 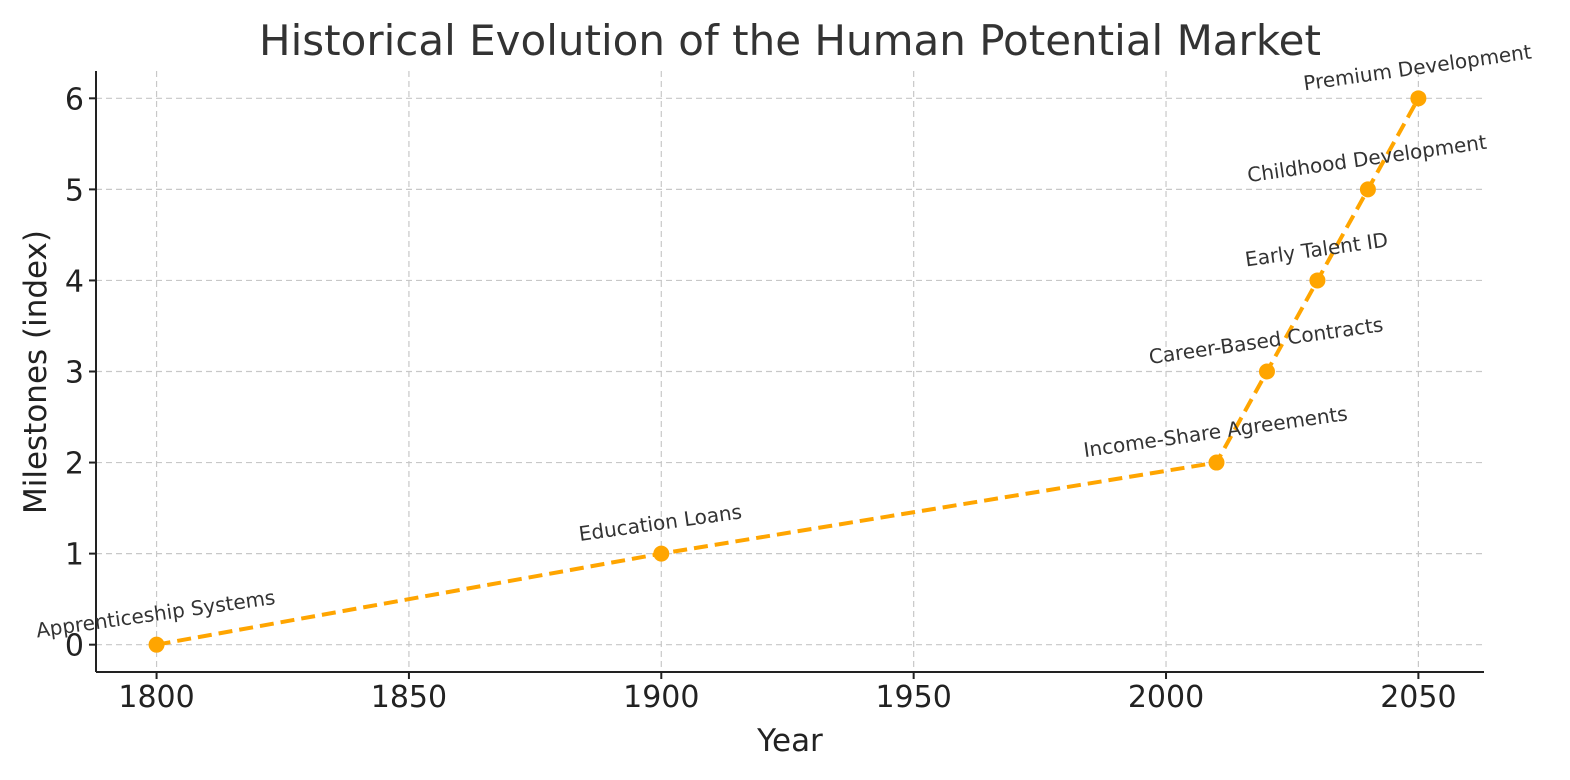 I want to click on annotation-label: Education Loans, so click(x=660, y=522).